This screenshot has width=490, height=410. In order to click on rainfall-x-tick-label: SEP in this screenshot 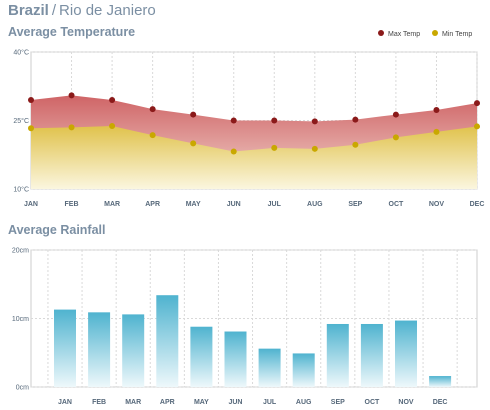, I will do `click(338, 402)`.